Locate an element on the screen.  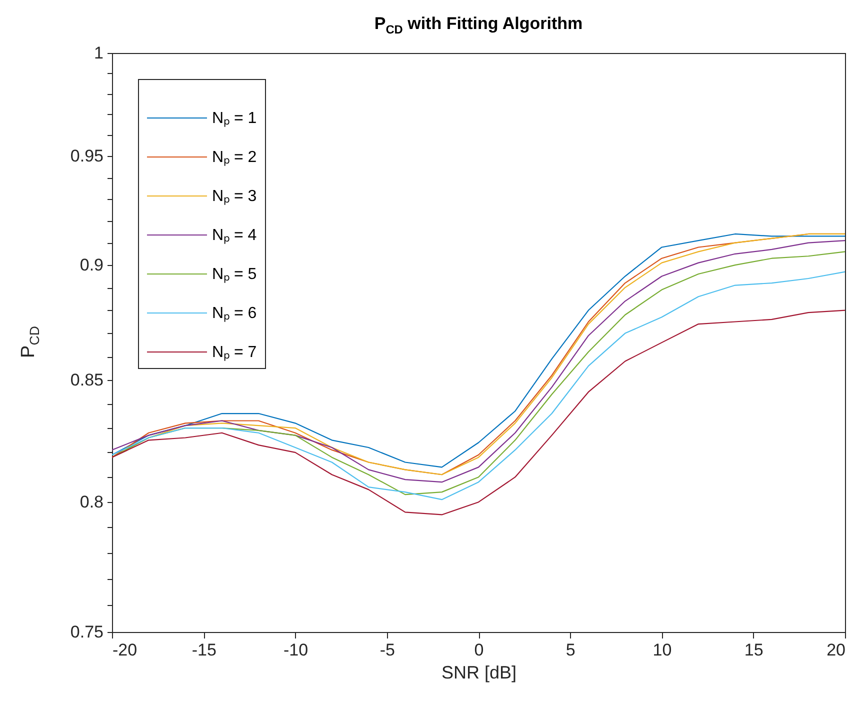
x-tick-label: -5 is located at coordinates (387, 650).